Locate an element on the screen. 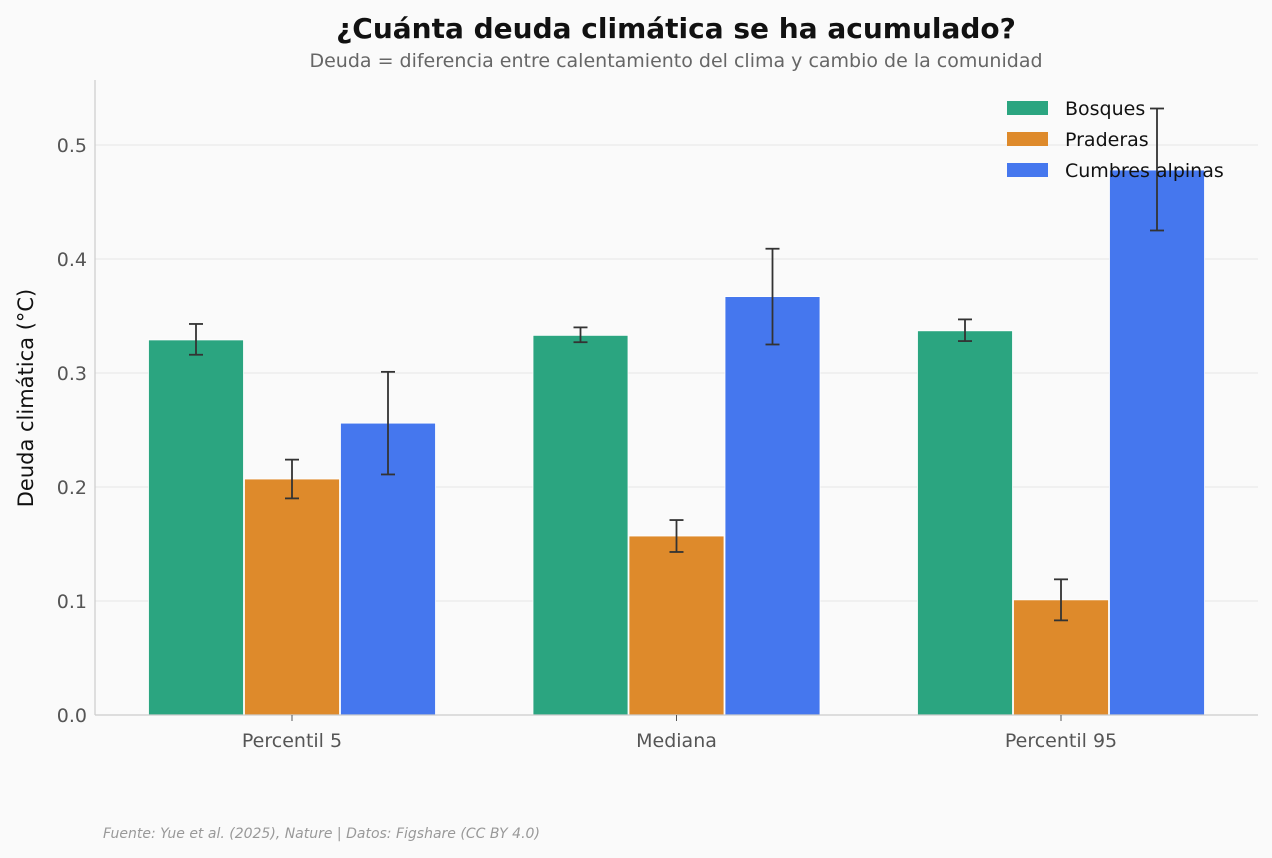 The width and height of the screenshot is (1272, 858). x-ticks: Percentil 5 Mediana Percentil 95 is located at coordinates (679, 733).